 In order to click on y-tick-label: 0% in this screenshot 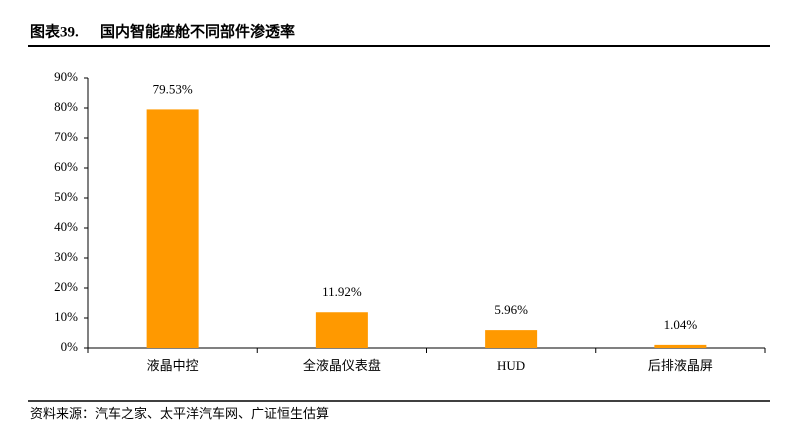, I will do `click(70, 346)`.